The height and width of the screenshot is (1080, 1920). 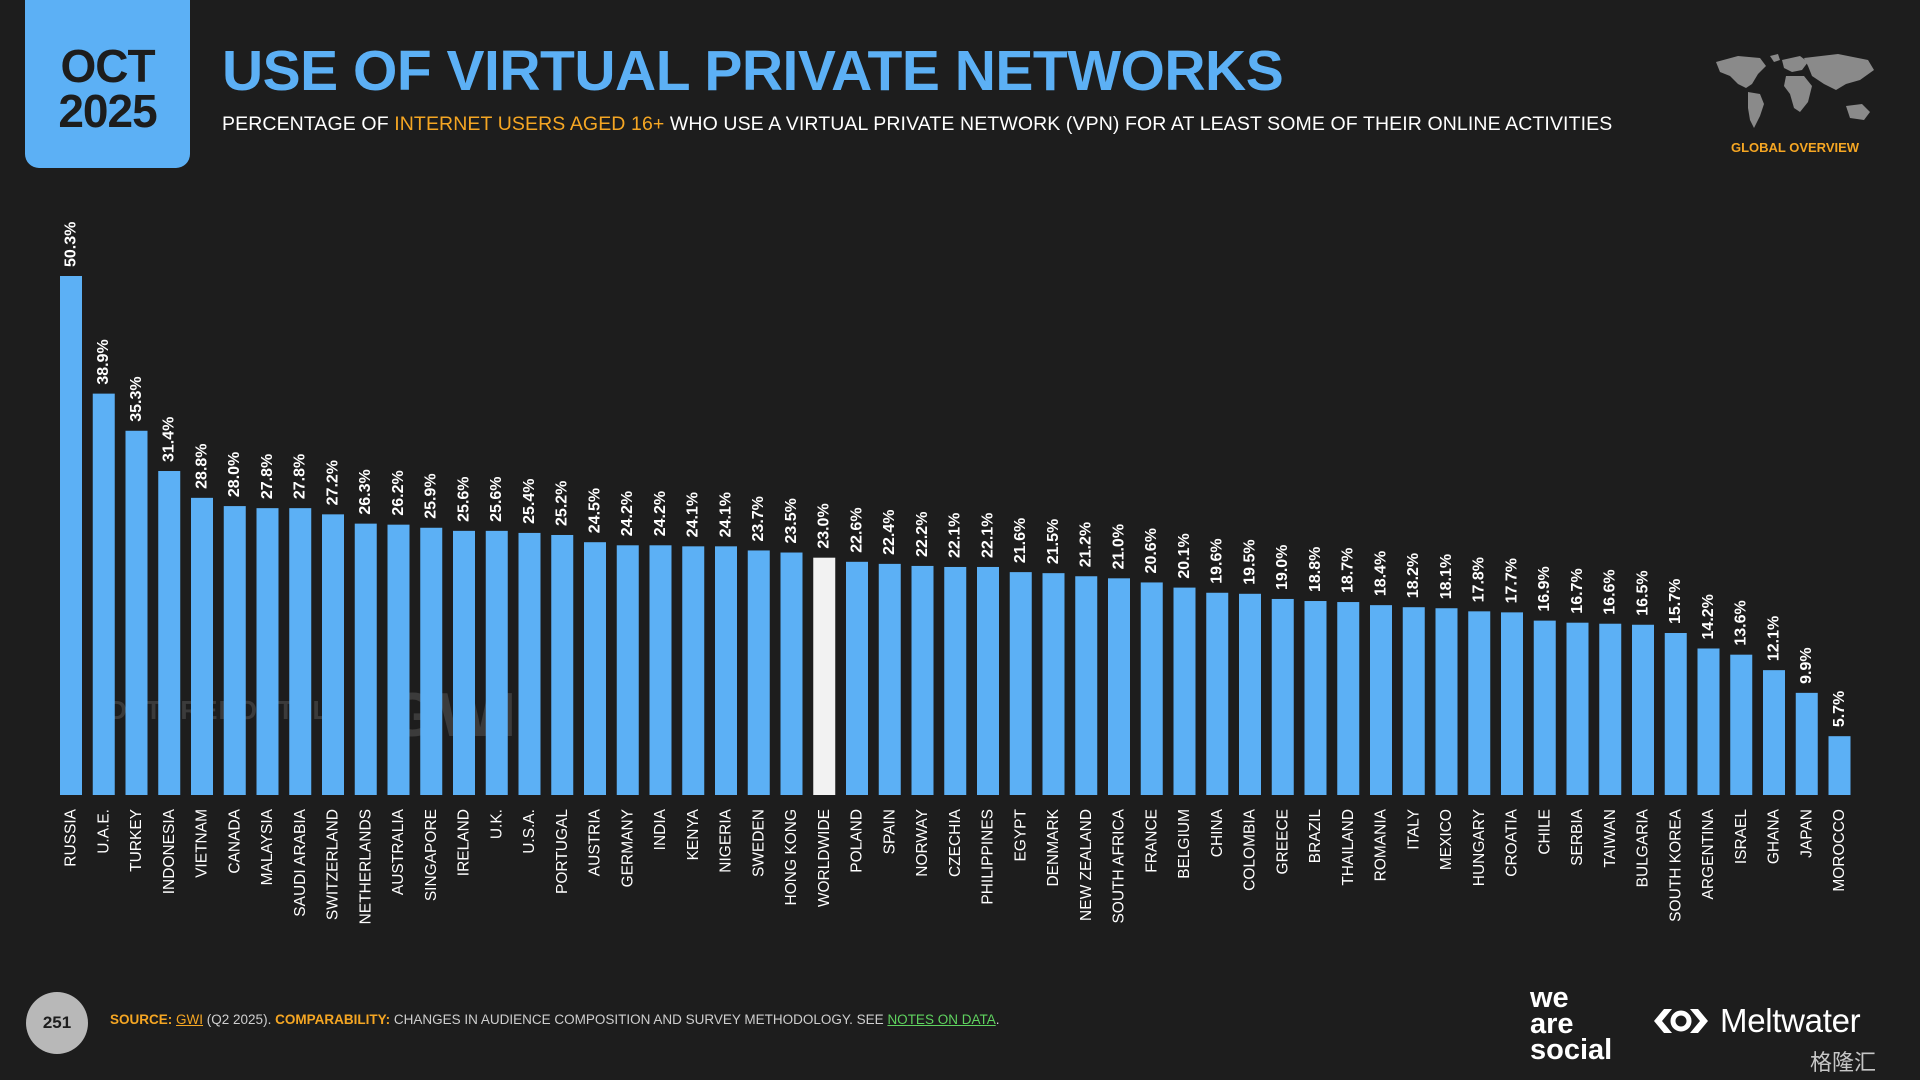 I want to click on bar-hungary, so click(x=1479, y=703).